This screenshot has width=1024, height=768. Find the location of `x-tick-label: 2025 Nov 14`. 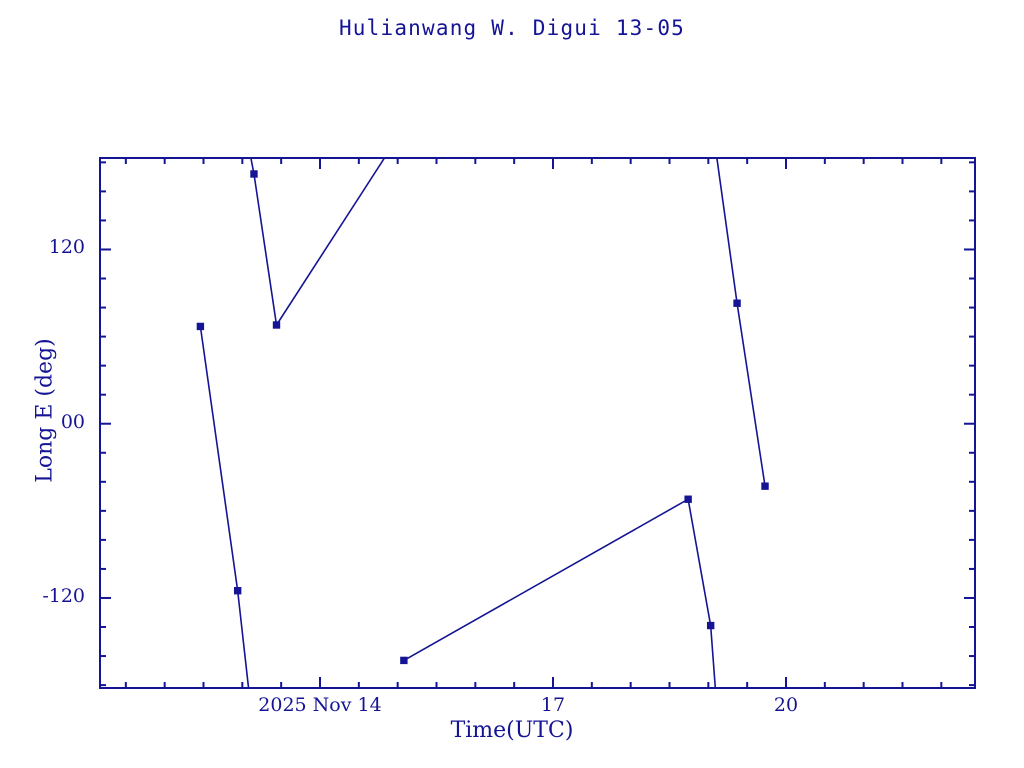

x-tick-label: 2025 Nov 14 is located at coordinates (320, 705).